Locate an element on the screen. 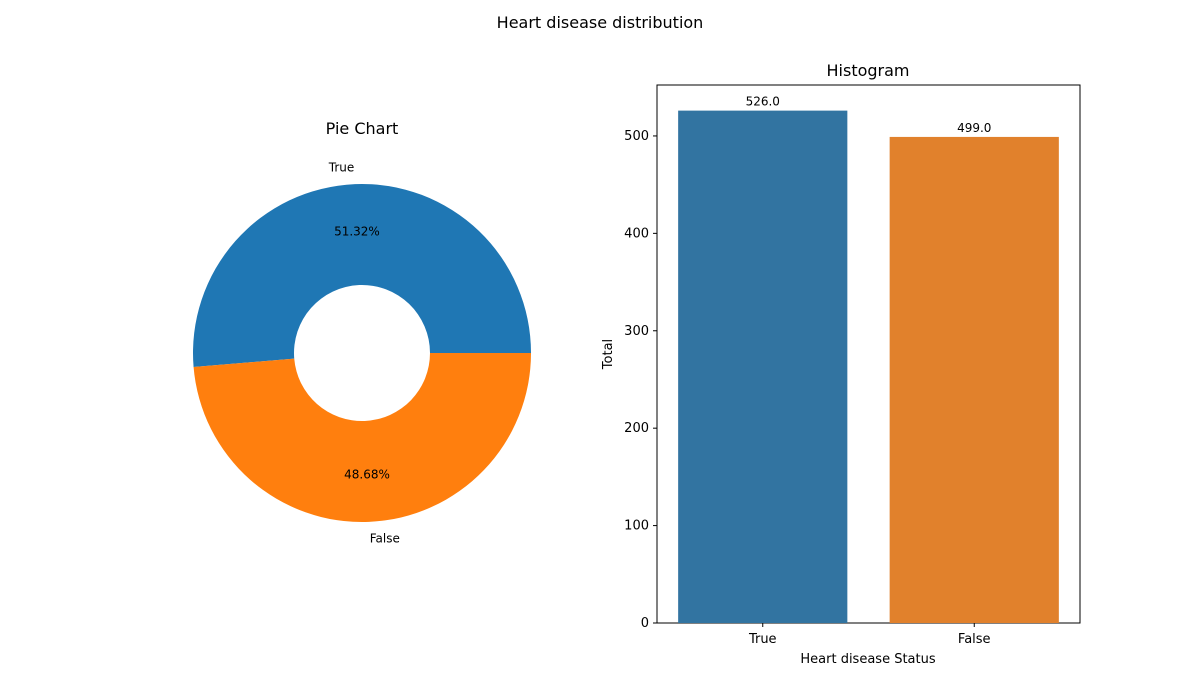  pie-slice-true is located at coordinates (362, 276).